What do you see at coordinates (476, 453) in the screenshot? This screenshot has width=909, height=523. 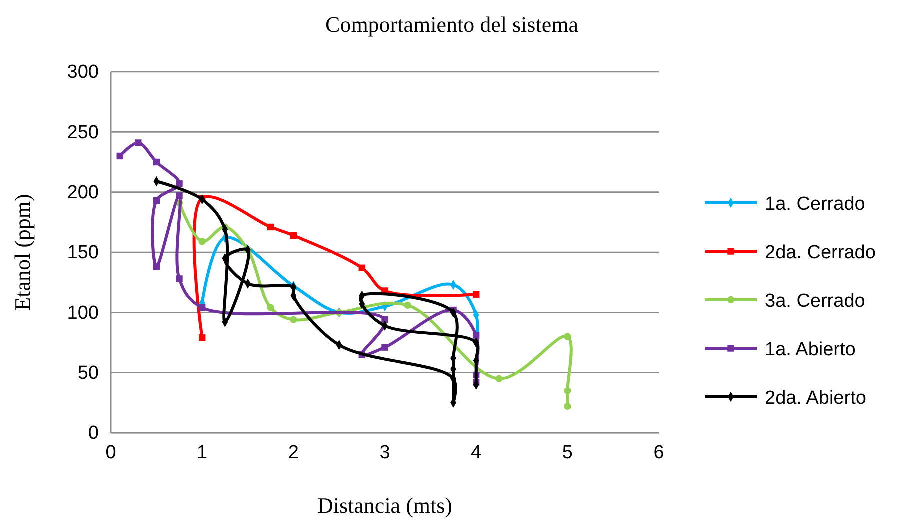 I see `x-tick-label: 4` at bounding box center [476, 453].